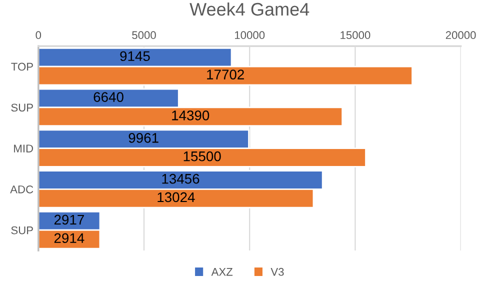 This screenshot has height=288, width=480. I want to click on data-label: 15500, so click(202, 156).